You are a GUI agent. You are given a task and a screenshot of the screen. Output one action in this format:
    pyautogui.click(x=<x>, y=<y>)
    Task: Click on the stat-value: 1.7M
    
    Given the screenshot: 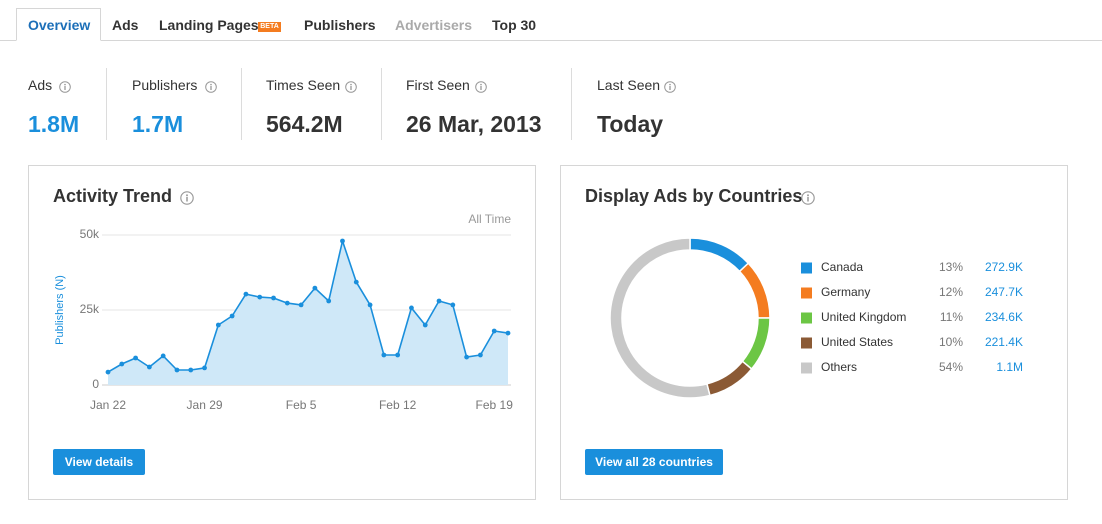 What is the action you would take?
    pyautogui.click(x=158, y=124)
    